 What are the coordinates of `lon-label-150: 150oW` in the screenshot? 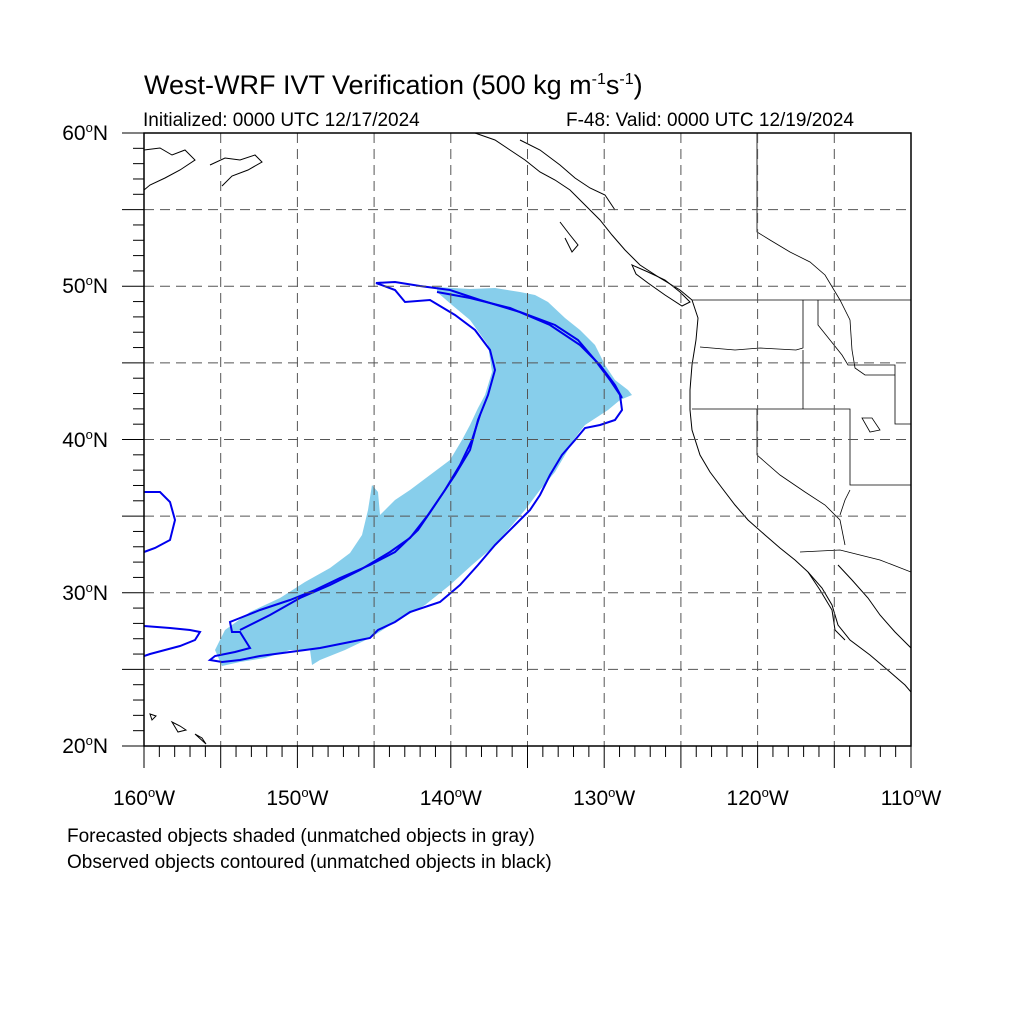 It's located at (297, 797).